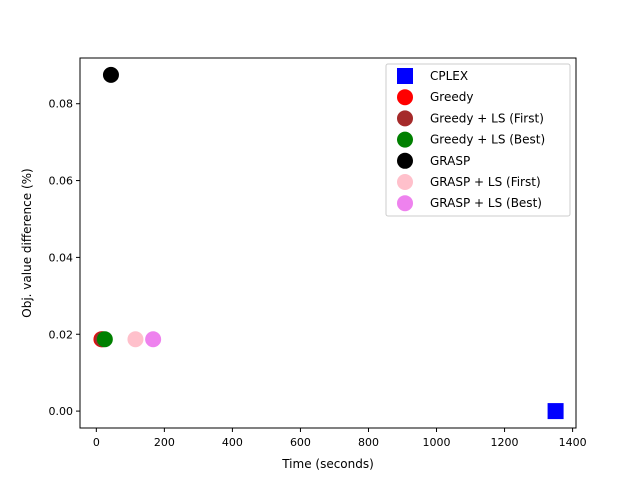  I want to click on y-axis-ticks: 0.00 0.02 0.04 0.06 0.08, so click(64, 258).